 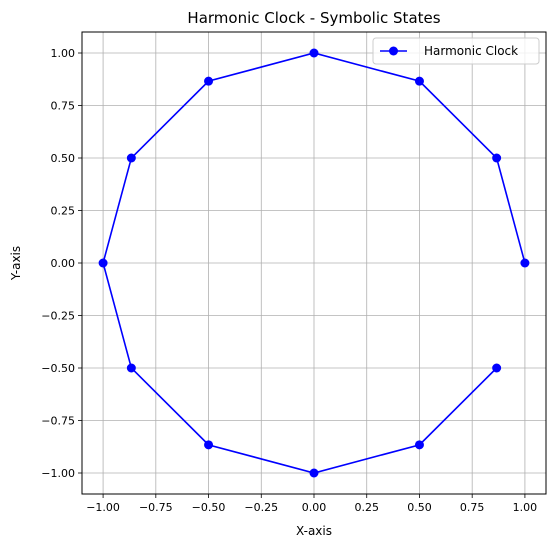 I want to click on y-tick-label: −1.00, so click(x=58, y=473).